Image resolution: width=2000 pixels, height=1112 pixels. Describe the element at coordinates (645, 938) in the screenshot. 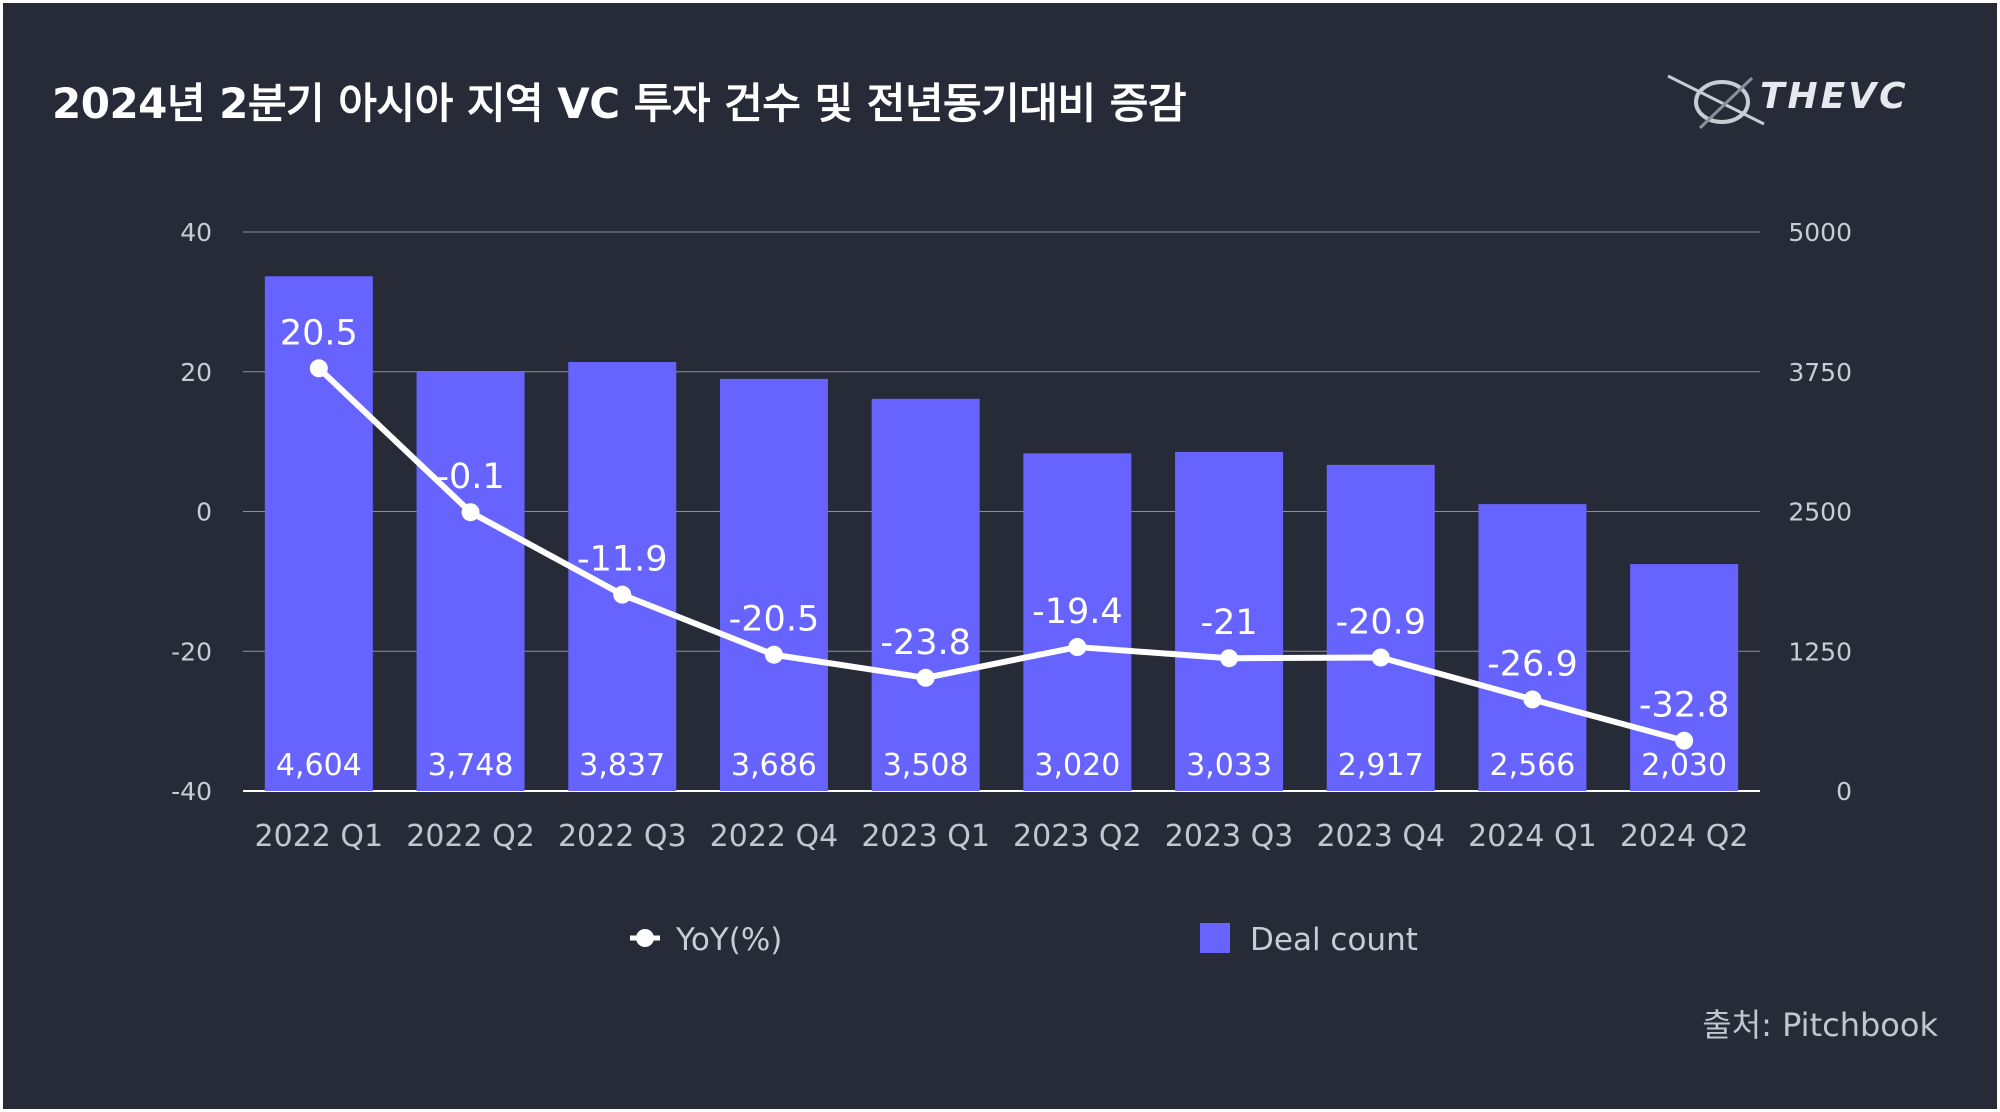

I see `legend-marker-icon` at that location.